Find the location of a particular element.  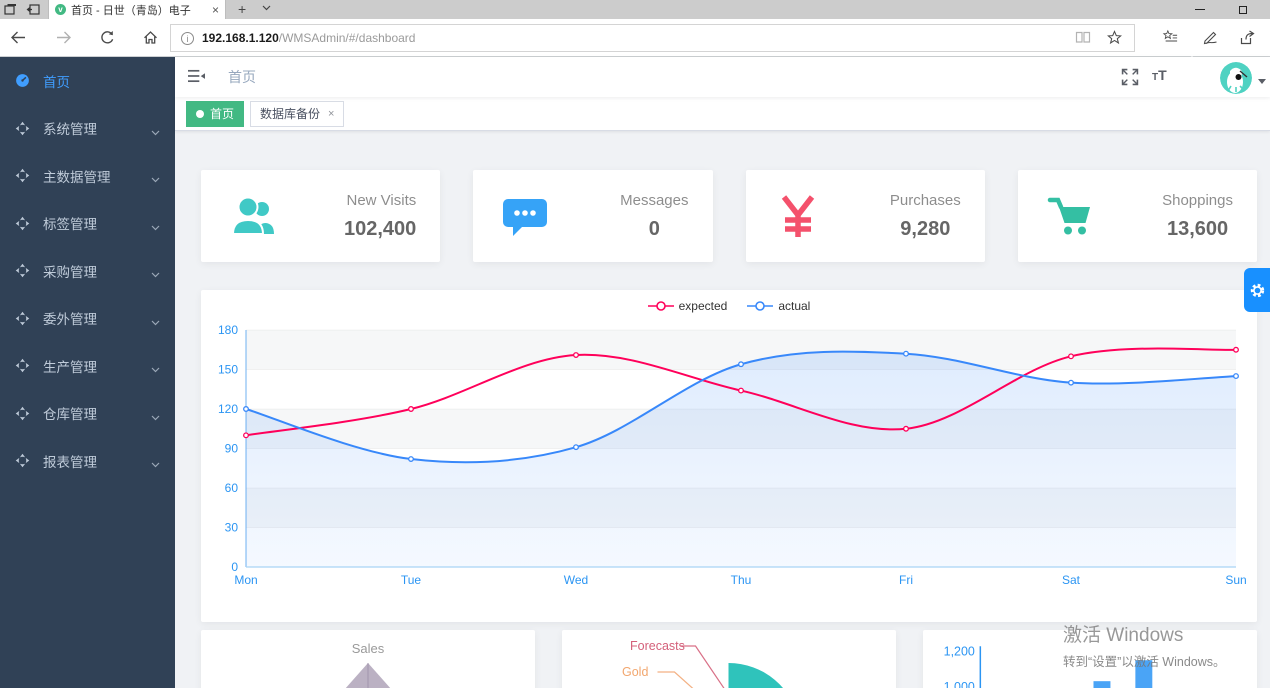

sidebar-item-outsourcing-mgmt: 委外管理 is located at coordinates (87, 319).